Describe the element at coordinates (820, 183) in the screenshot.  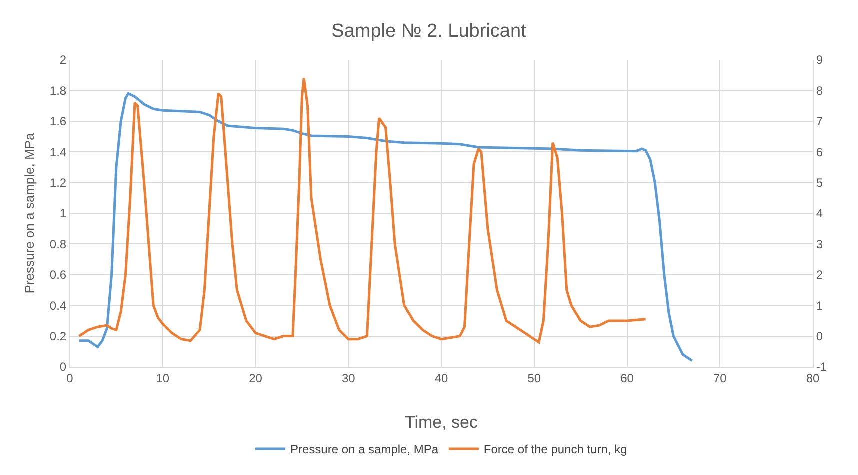
I see `y2-tick-label: 5` at that location.